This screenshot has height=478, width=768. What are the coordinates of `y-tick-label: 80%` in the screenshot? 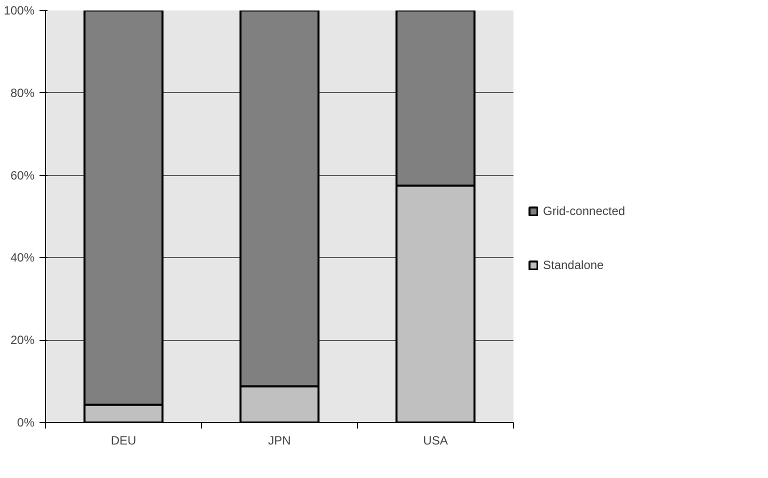 It's located at (22, 93).